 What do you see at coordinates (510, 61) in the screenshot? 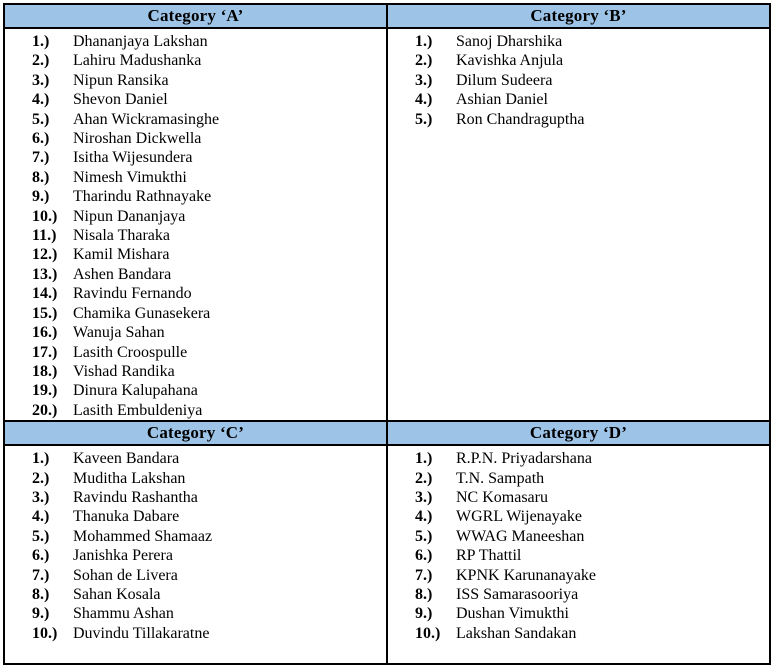
I see `item-name: Kavishka Anjula` at bounding box center [510, 61].